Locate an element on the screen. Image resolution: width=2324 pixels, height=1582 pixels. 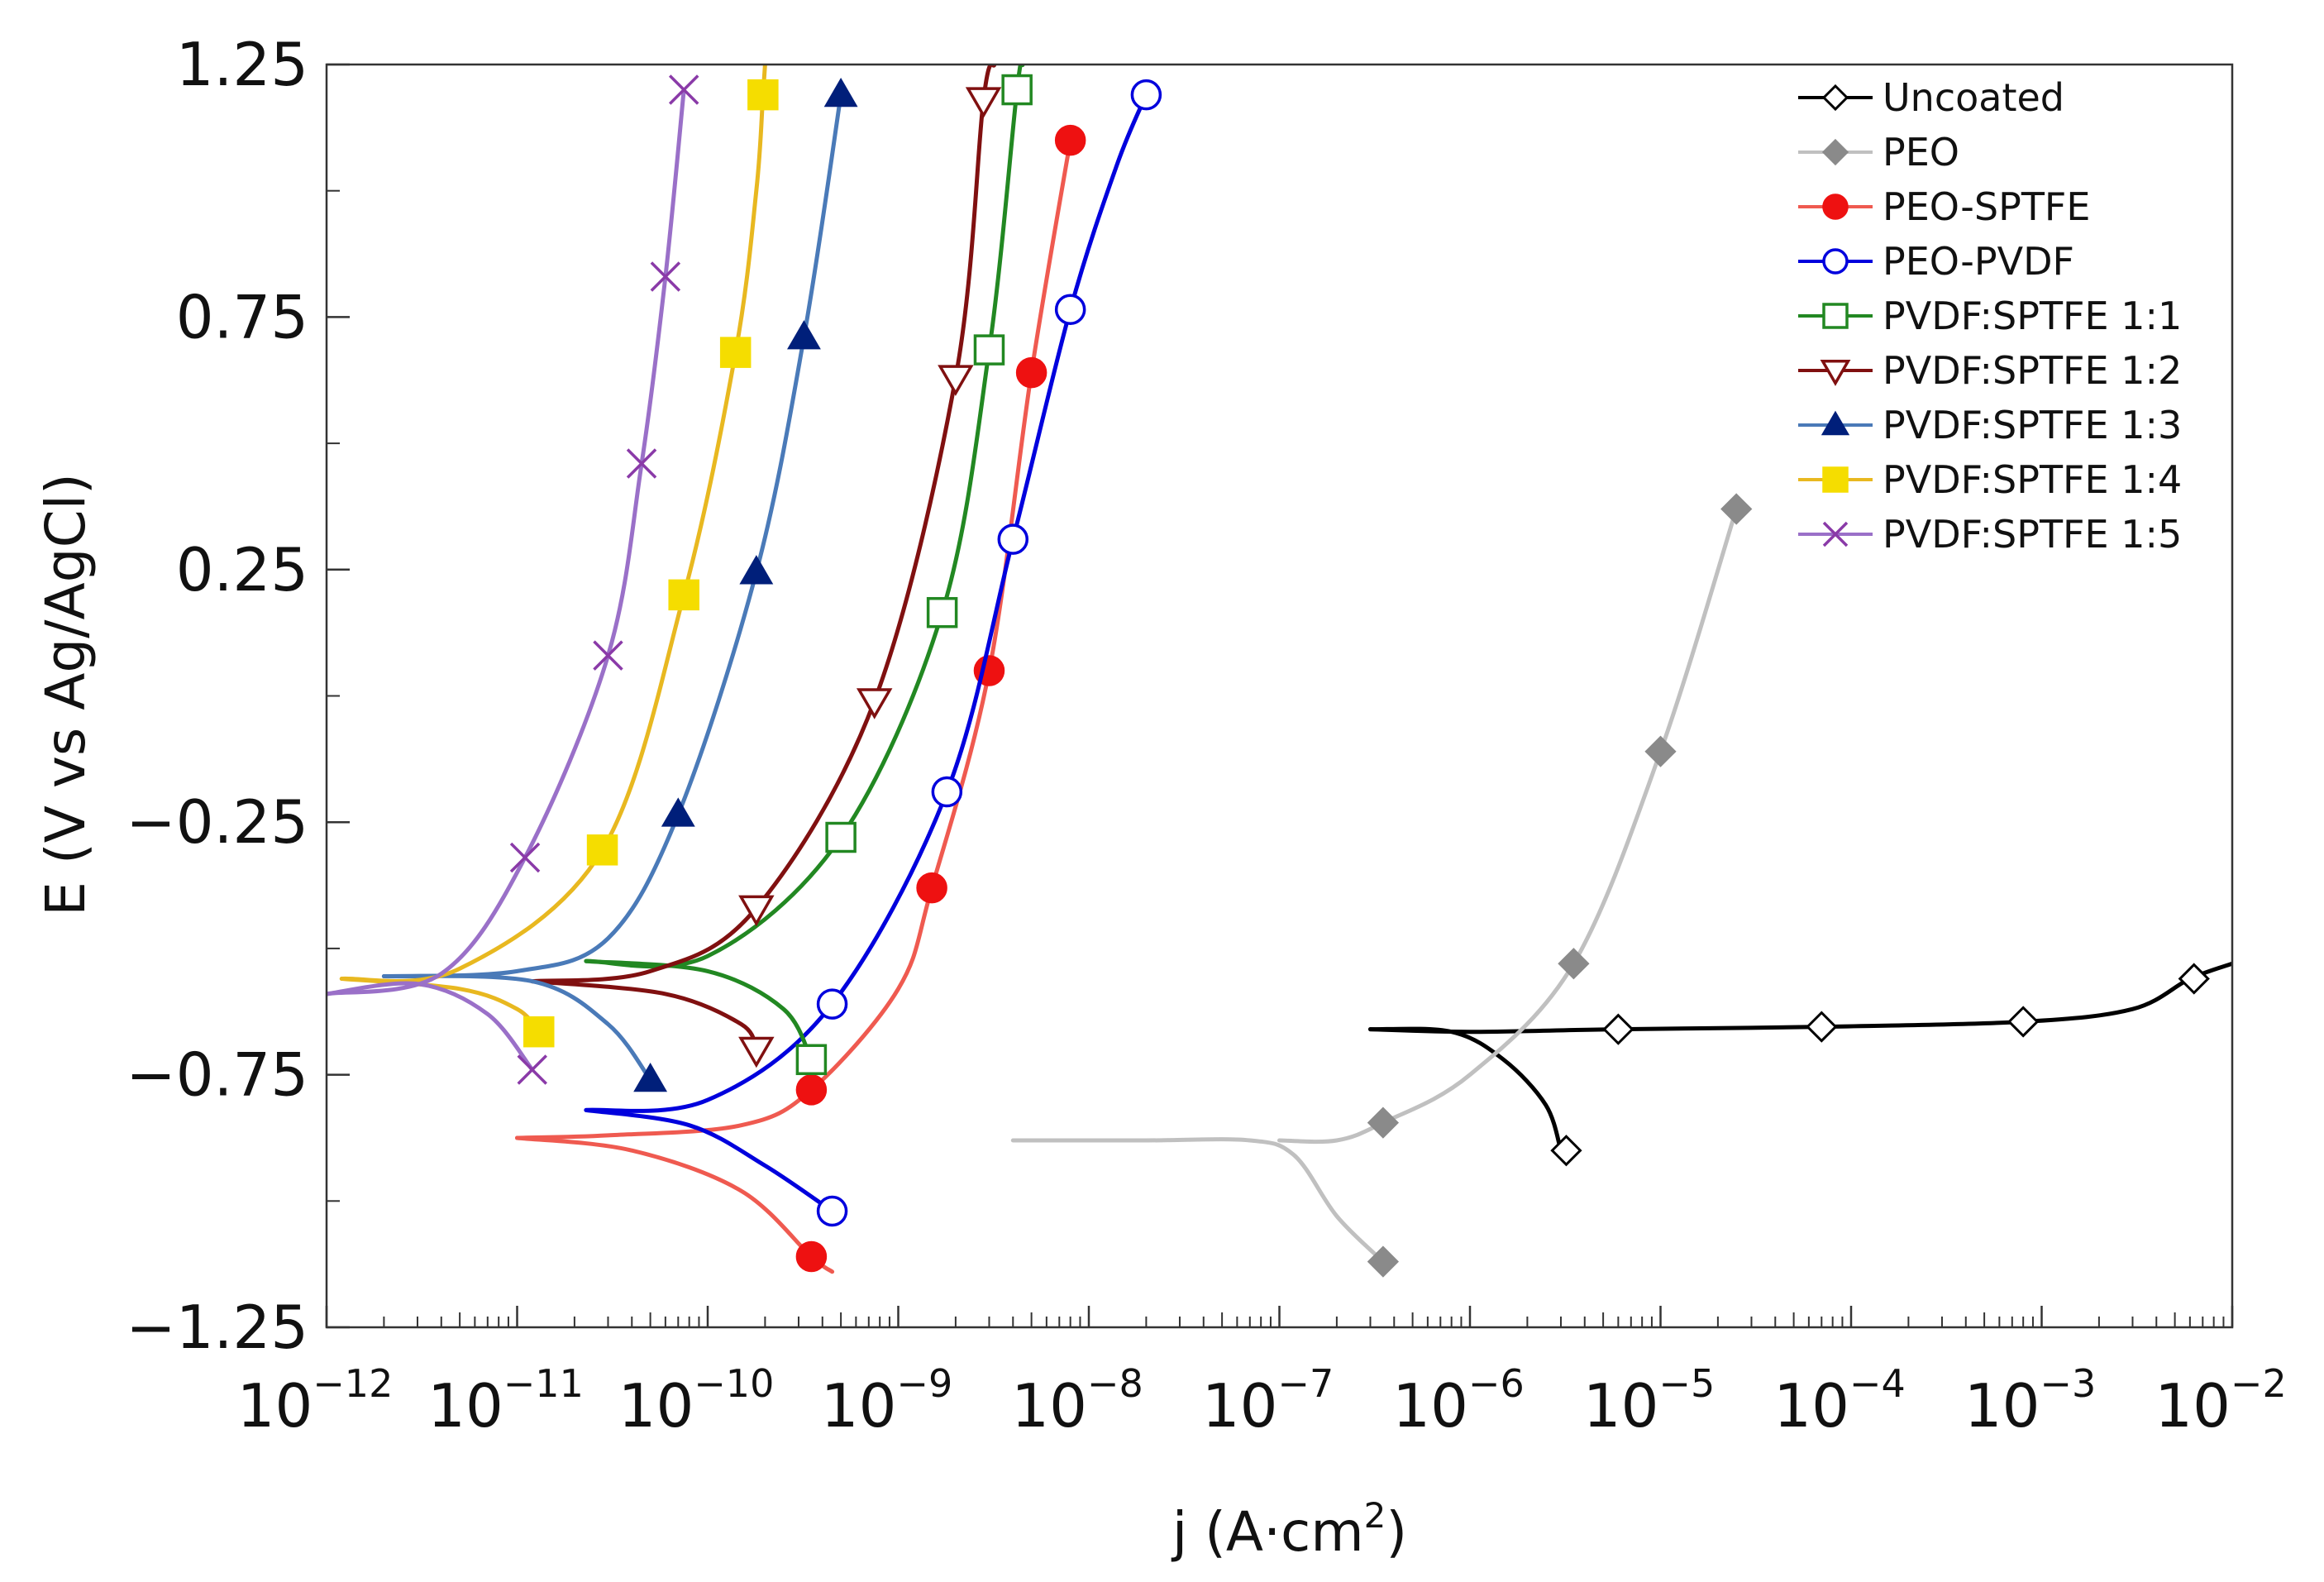
legend-label: Uncoated is located at coordinates (1973, 97).